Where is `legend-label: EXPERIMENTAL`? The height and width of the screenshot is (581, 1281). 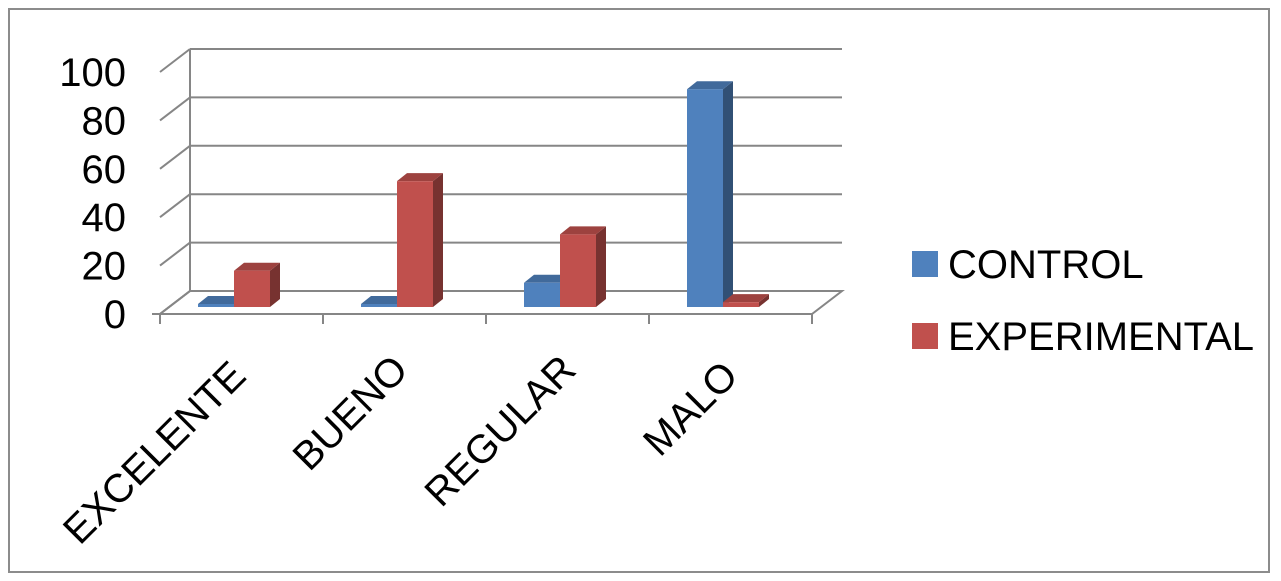
legend-label: EXPERIMENTAL is located at coordinates (1101, 337).